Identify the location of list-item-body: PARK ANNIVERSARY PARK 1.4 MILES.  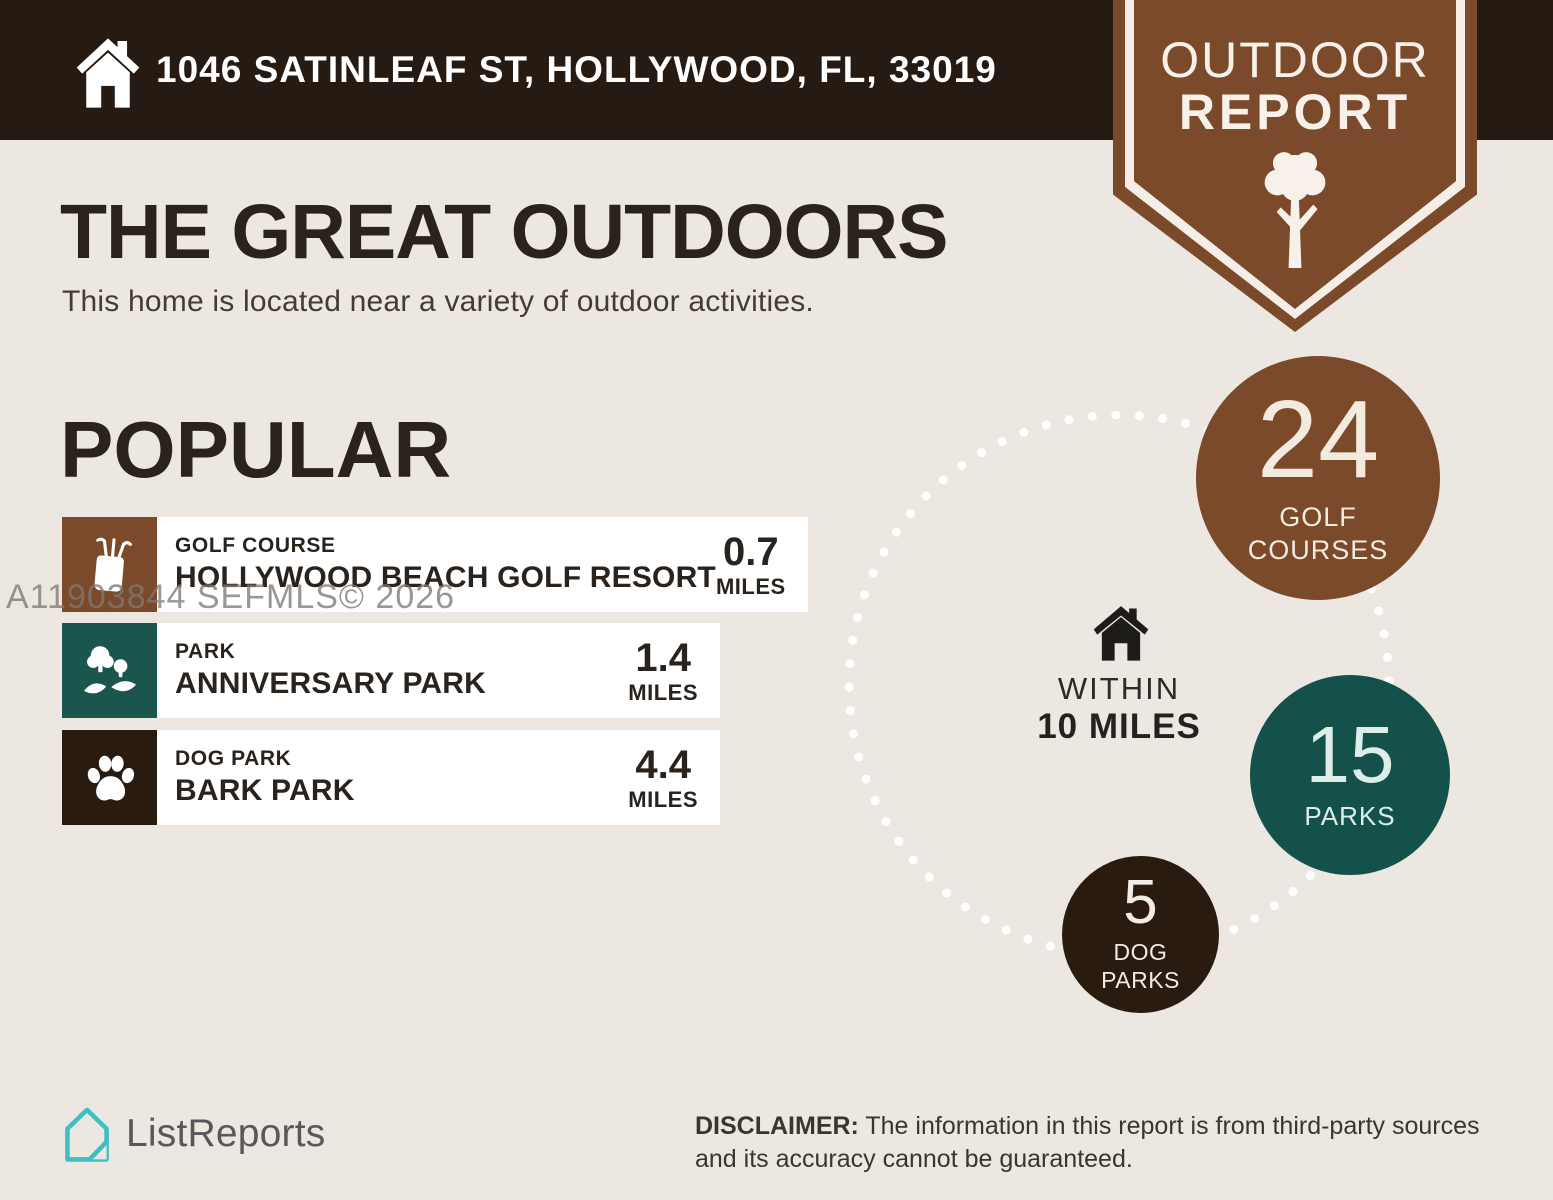
(438, 670).